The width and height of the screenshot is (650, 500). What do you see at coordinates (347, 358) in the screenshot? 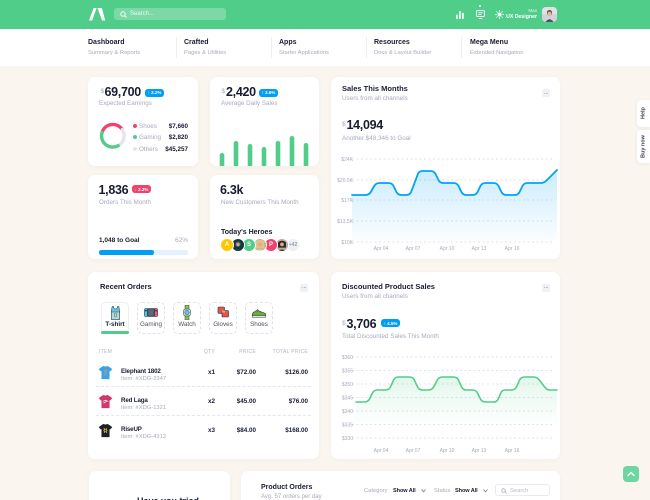
I see `svg-text: $360` at bounding box center [347, 358].